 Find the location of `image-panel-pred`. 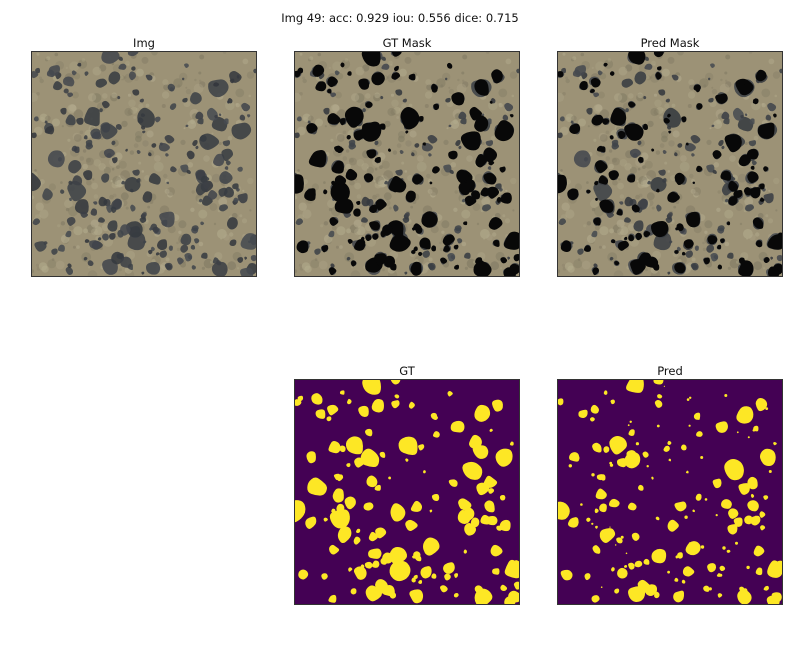

image-panel-pred is located at coordinates (670, 492).